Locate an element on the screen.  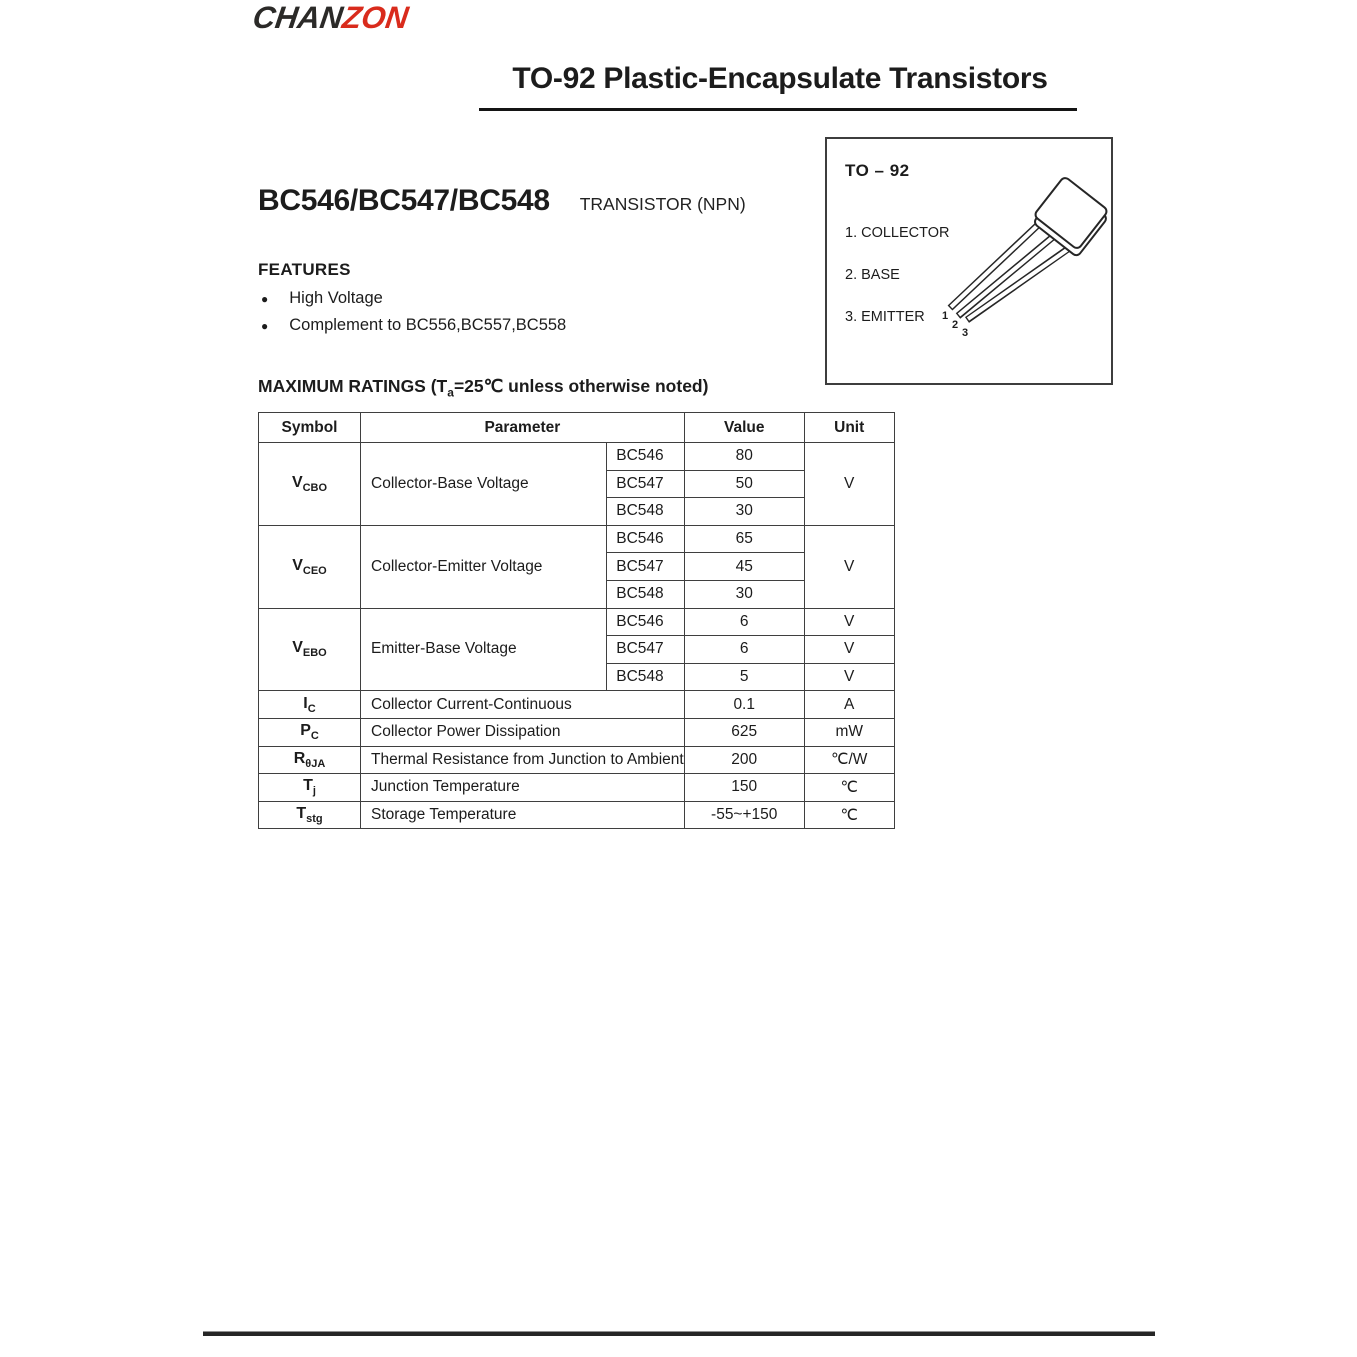
part-heading: BC546/BC547/BC548 TRANSISTOR (NPN) is located at coordinates (502, 201).